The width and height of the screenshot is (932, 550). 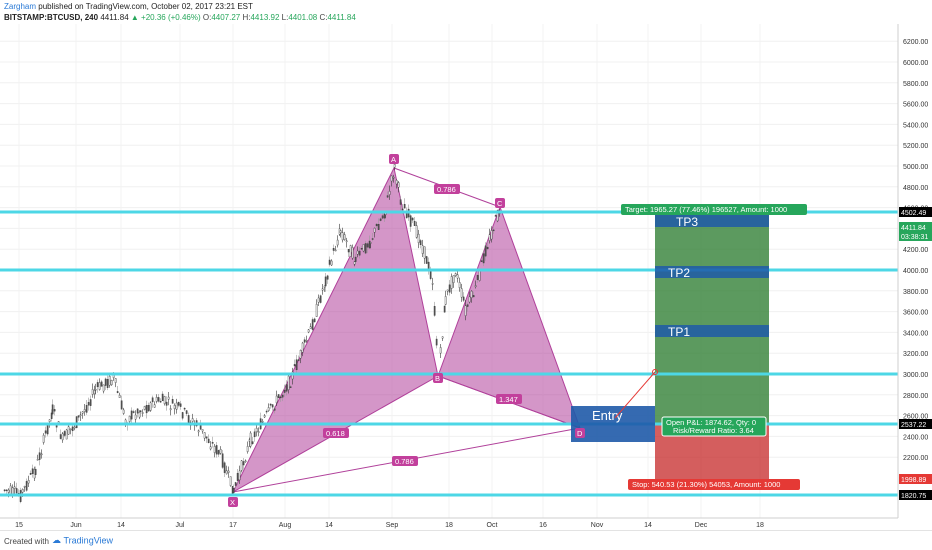 I want to click on time-tick-label: Aug, so click(x=285, y=525).